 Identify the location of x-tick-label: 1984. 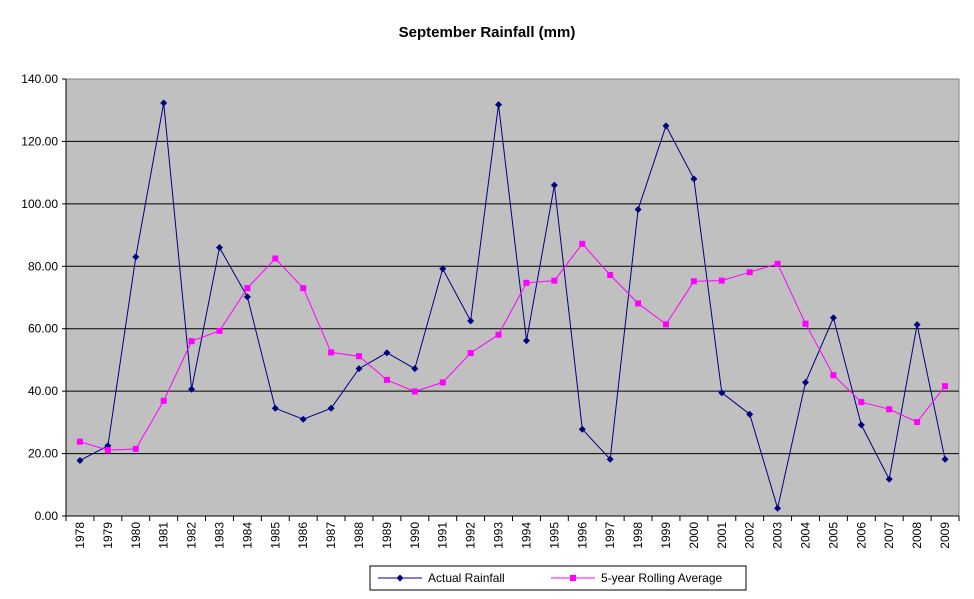
(247, 535).